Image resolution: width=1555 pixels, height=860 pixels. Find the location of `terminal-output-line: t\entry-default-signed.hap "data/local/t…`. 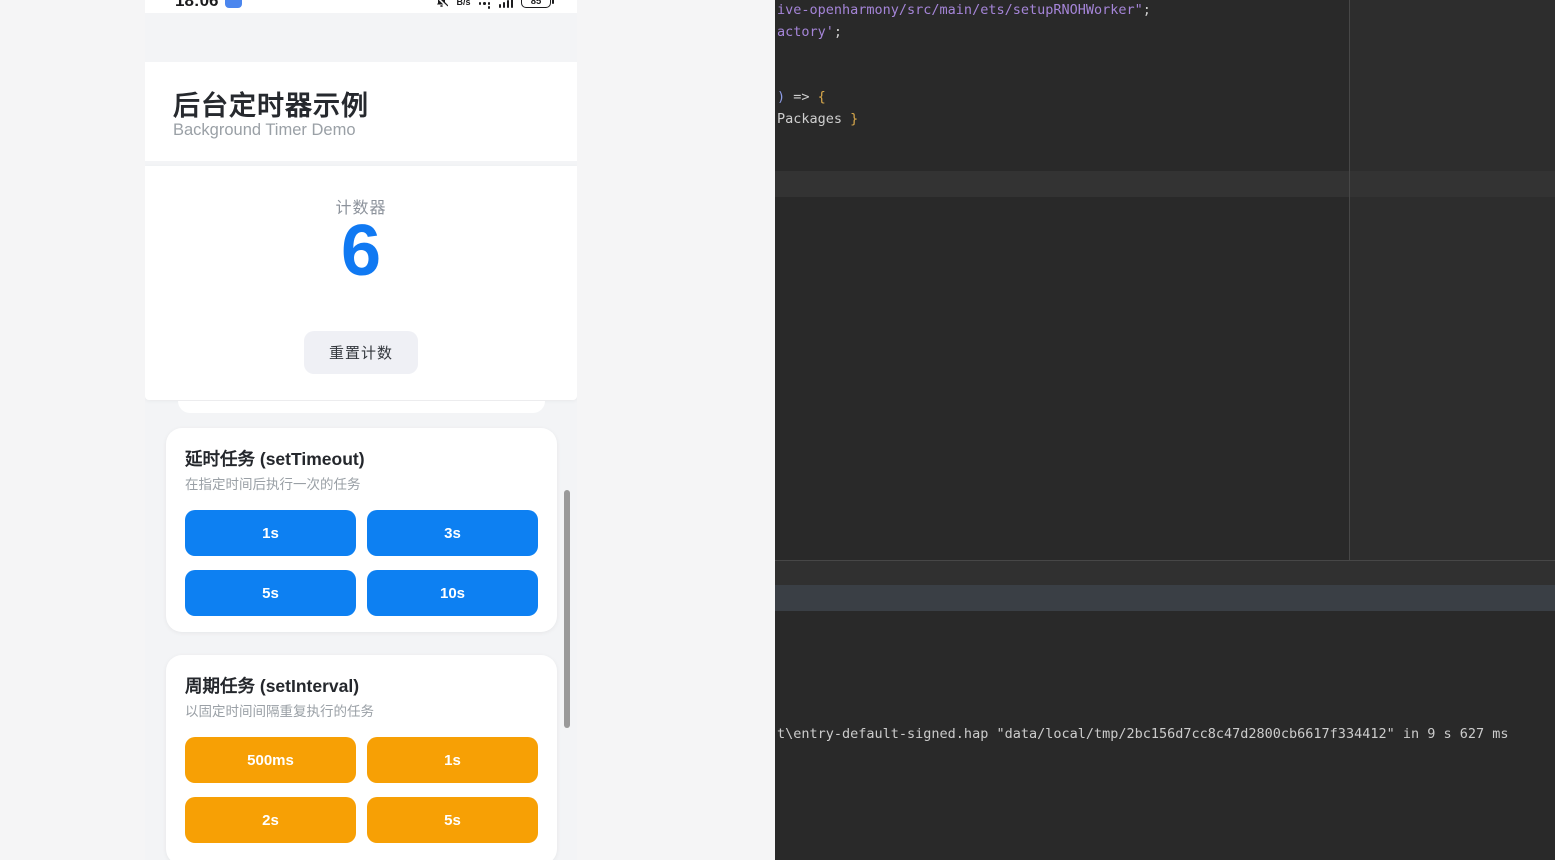

terminal-output-line: t\entry-default-signed.hap "data/local/t… is located at coordinates (1143, 734).